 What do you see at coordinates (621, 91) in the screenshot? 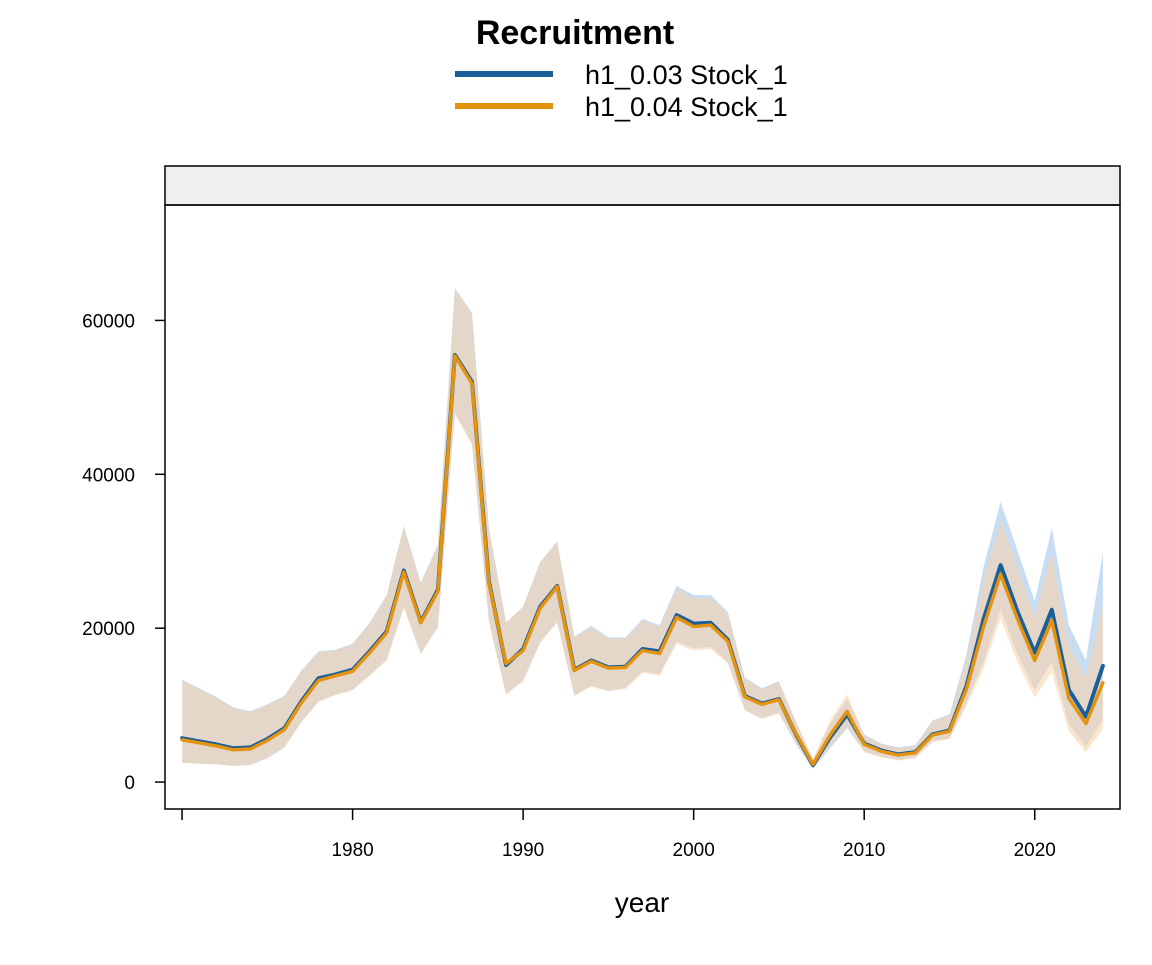
I see `legend: h1_0.03 Stock_1 h1_0.04 Stock_1` at bounding box center [621, 91].